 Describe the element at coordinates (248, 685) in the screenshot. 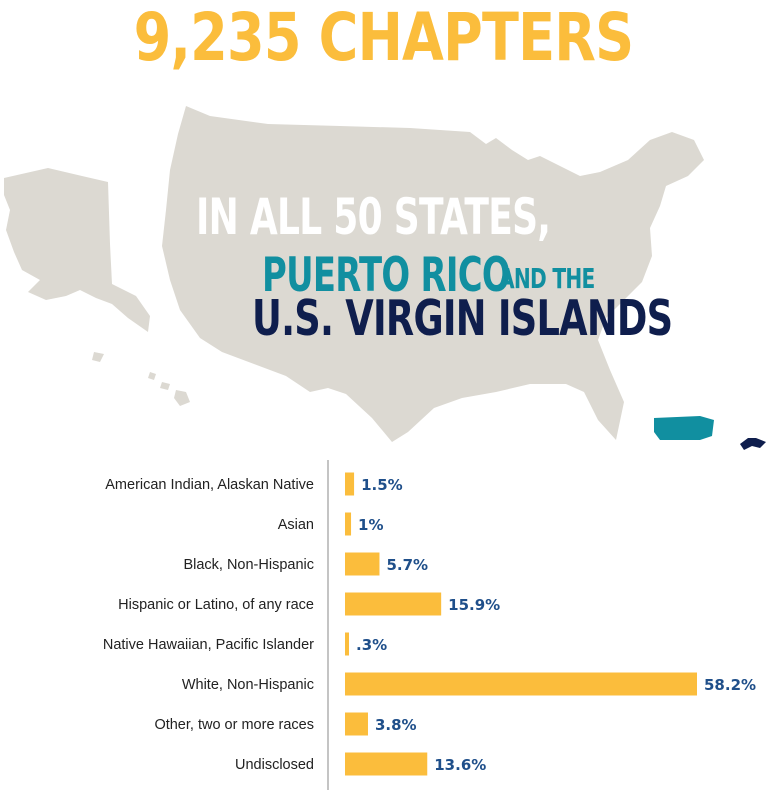

I see `category-label: White, Non-Hispanic` at that location.